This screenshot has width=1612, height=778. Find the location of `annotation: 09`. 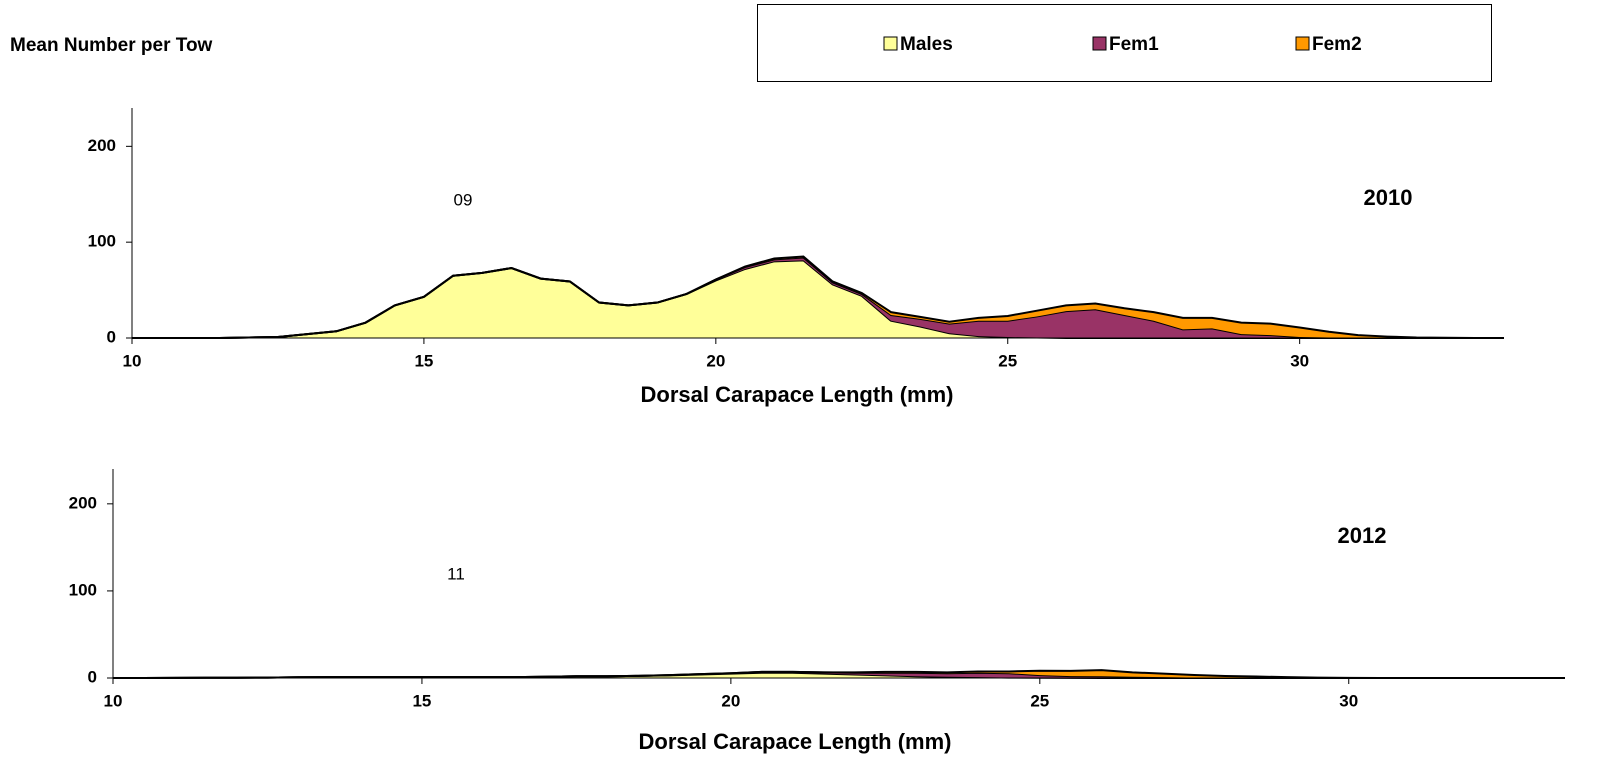

annotation: 09 is located at coordinates (463, 199).